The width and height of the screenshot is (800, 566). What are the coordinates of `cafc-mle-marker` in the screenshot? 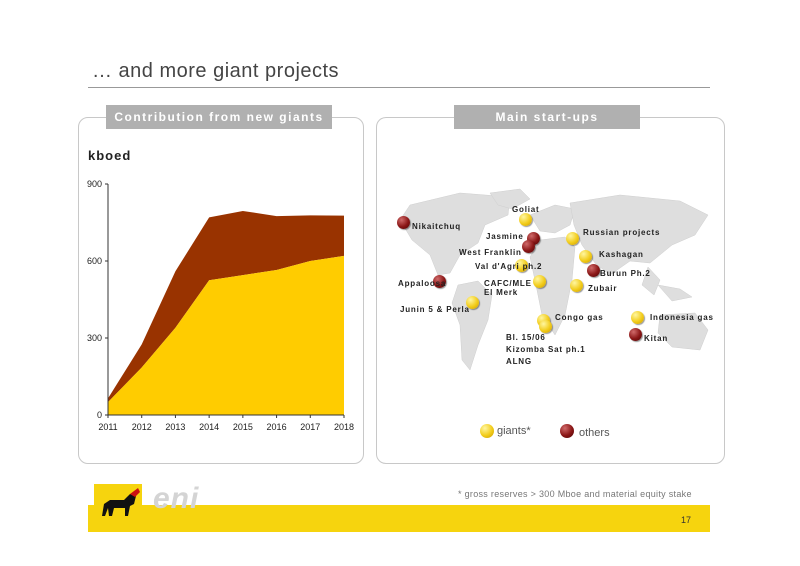 It's located at (539, 281).